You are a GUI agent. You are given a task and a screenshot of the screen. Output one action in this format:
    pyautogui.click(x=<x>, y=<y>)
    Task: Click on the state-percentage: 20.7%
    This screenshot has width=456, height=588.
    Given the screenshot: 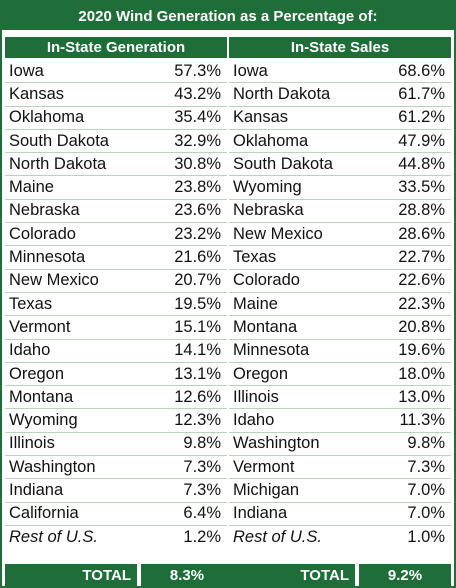 What is the action you would take?
    pyautogui.click(x=197, y=280)
    